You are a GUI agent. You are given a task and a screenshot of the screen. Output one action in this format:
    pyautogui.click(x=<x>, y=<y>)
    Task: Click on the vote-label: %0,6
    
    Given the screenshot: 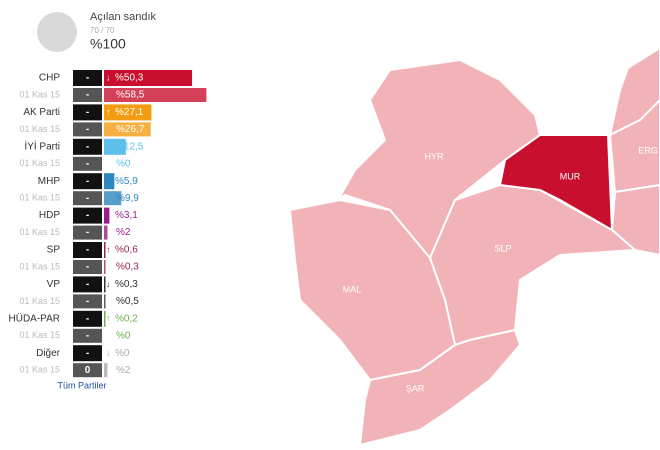 What is the action you would take?
    pyautogui.click(x=126, y=250)
    